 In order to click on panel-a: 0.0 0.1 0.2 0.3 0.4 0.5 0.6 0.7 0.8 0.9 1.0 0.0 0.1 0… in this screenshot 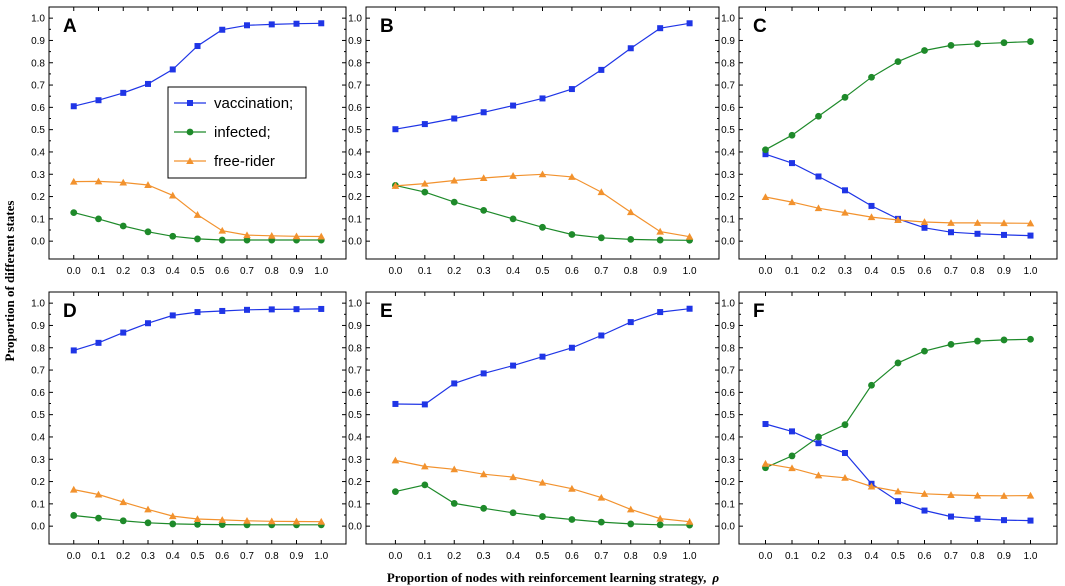, I will do `click(189, 141)`.